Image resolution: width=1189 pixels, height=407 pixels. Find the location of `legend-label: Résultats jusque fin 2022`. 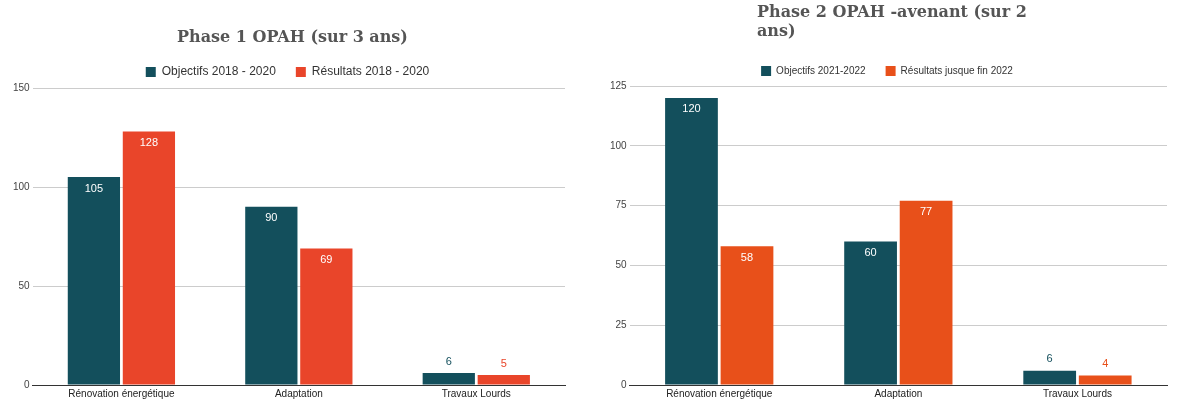

legend-label: Résultats jusque fin 2022 is located at coordinates (957, 70).